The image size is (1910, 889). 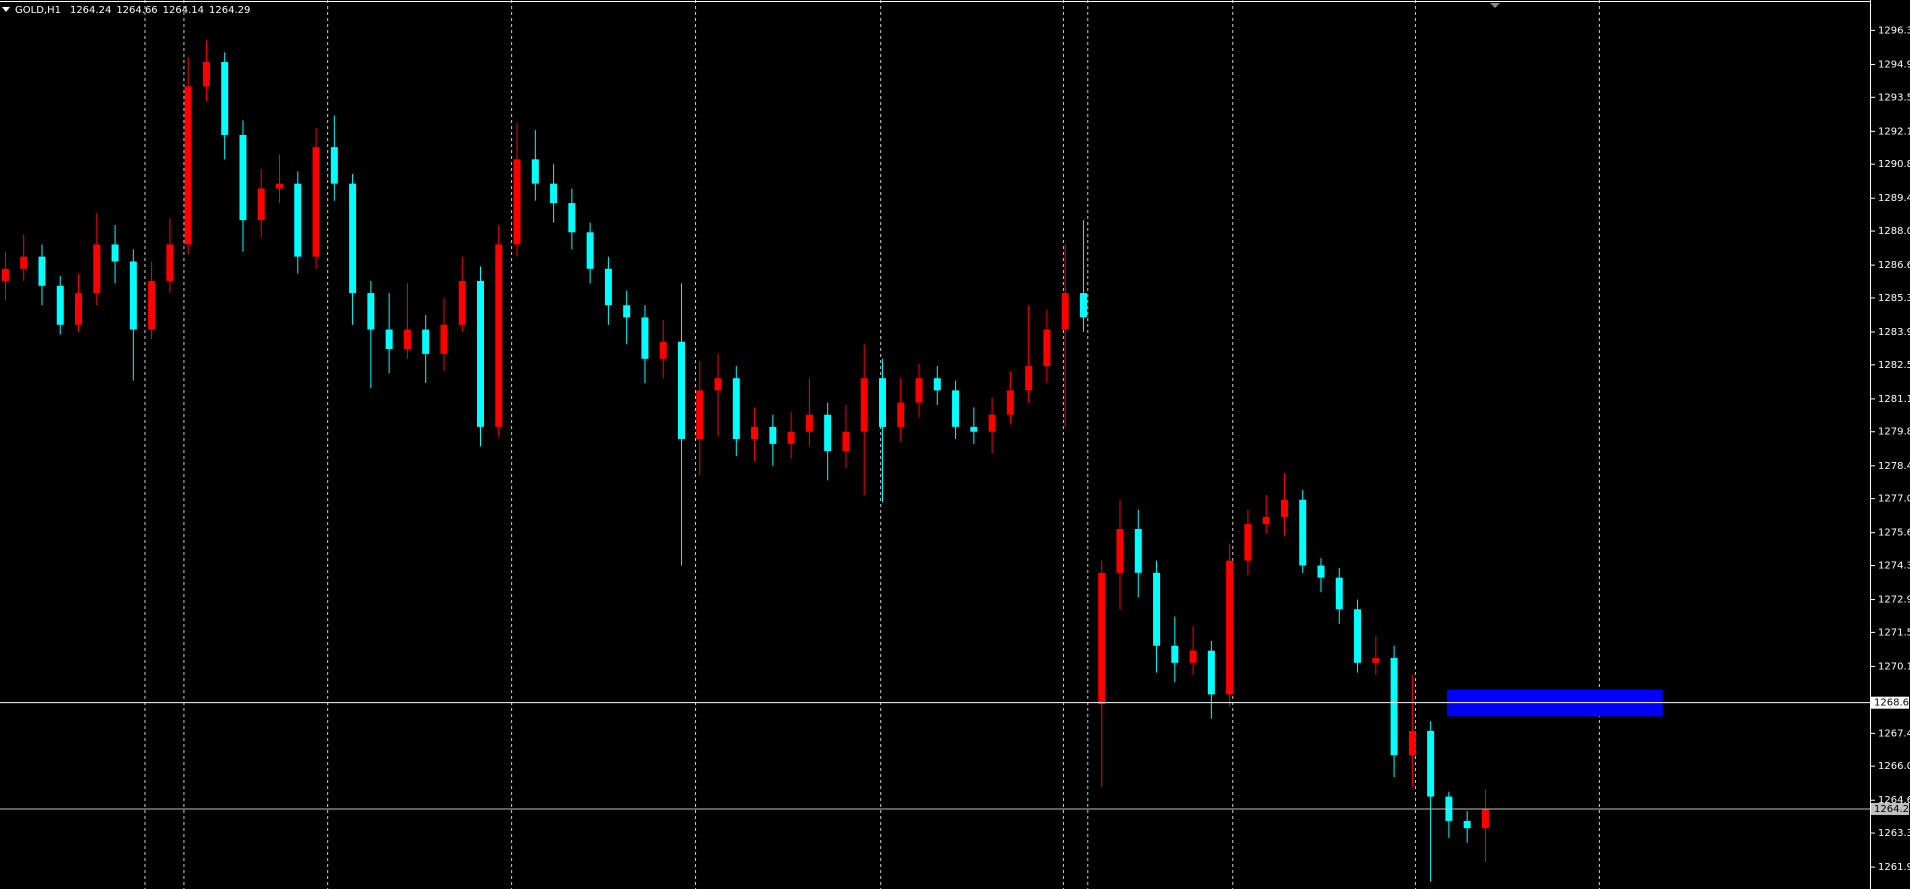 I want to click on y-tick-label: 1264.65, so click(x=1894, y=800).